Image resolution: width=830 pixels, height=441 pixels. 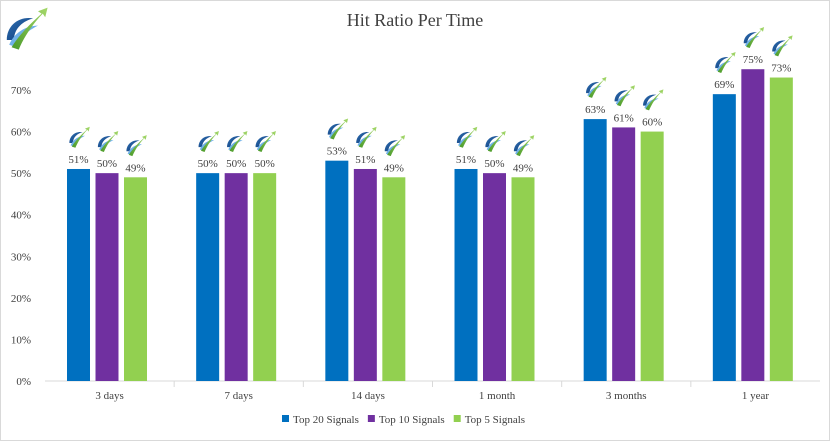 I want to click on data-label: 60%, so click(x=652, y=123).